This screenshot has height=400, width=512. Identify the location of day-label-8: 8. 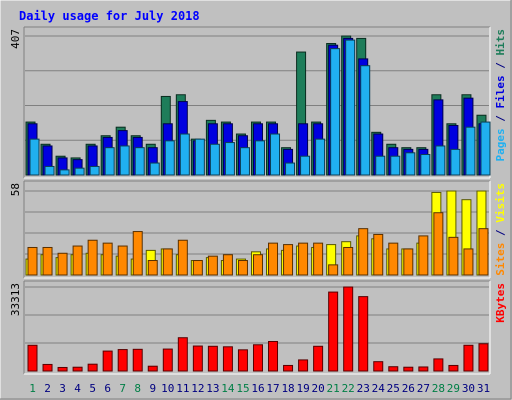
(137, 388).